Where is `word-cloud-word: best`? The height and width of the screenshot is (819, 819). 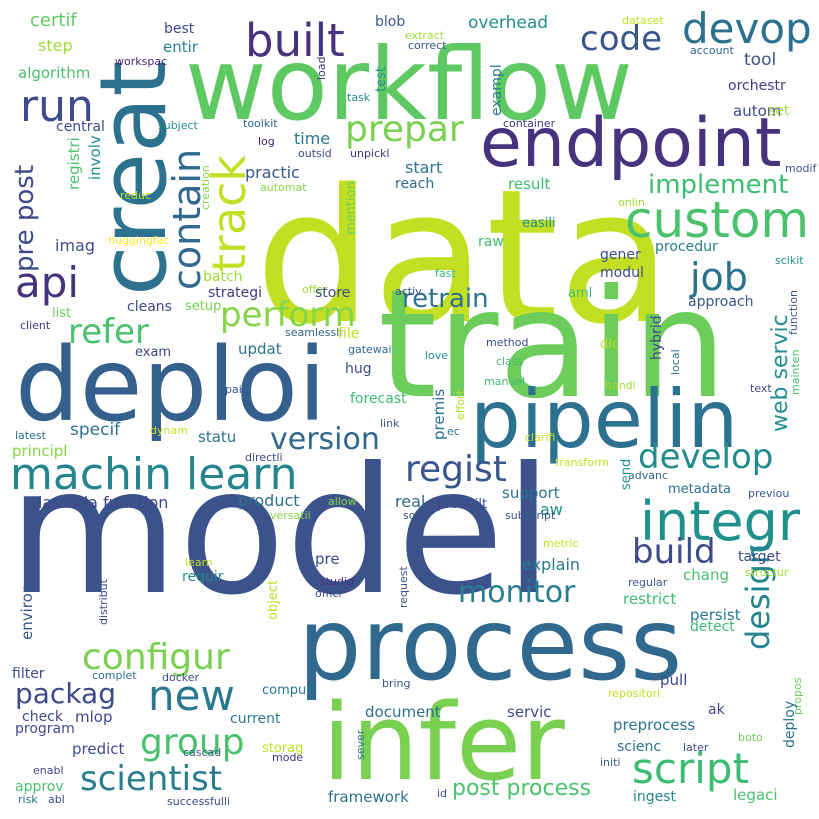 word-cloud-word: best is located at coordinates (179, 29).